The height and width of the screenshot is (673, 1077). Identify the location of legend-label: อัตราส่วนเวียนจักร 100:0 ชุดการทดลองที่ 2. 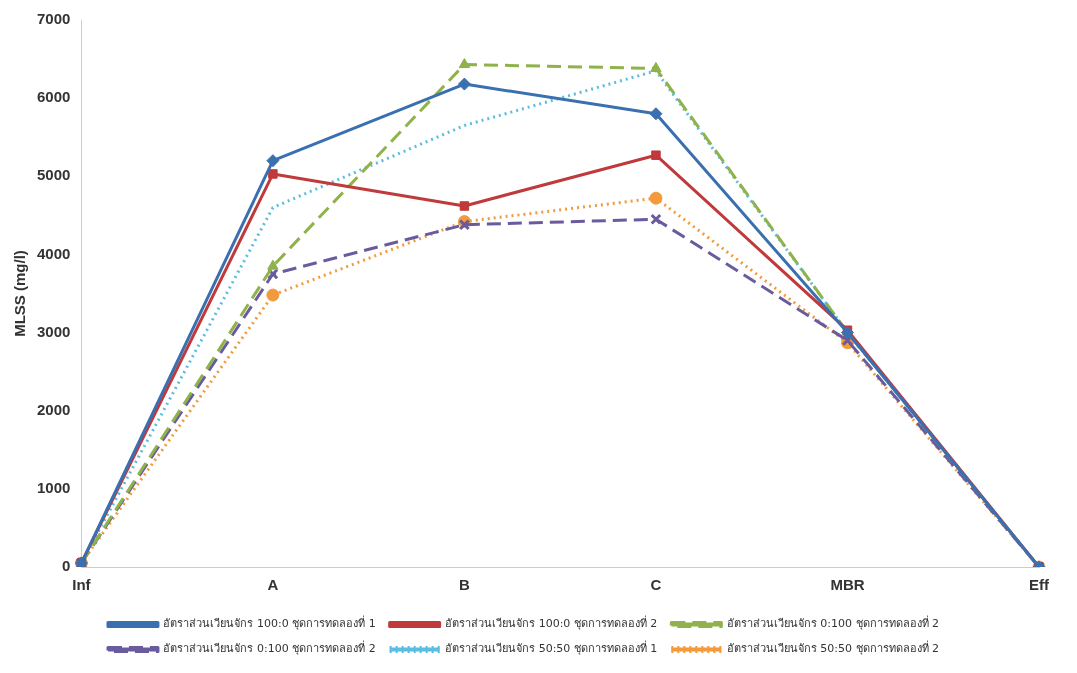
(551, 623).